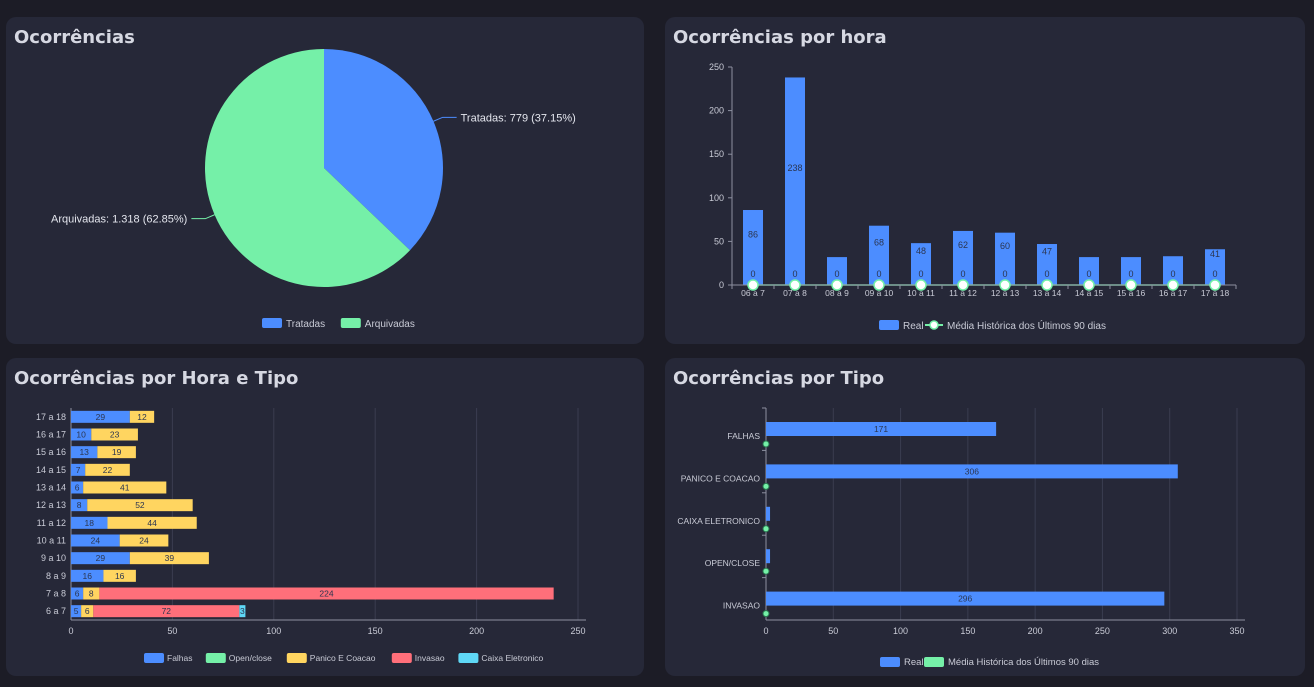  Describe the element at coordinates (753, 293) in the screenshot. I see `x-tick-label: 06 a 7` at that location.